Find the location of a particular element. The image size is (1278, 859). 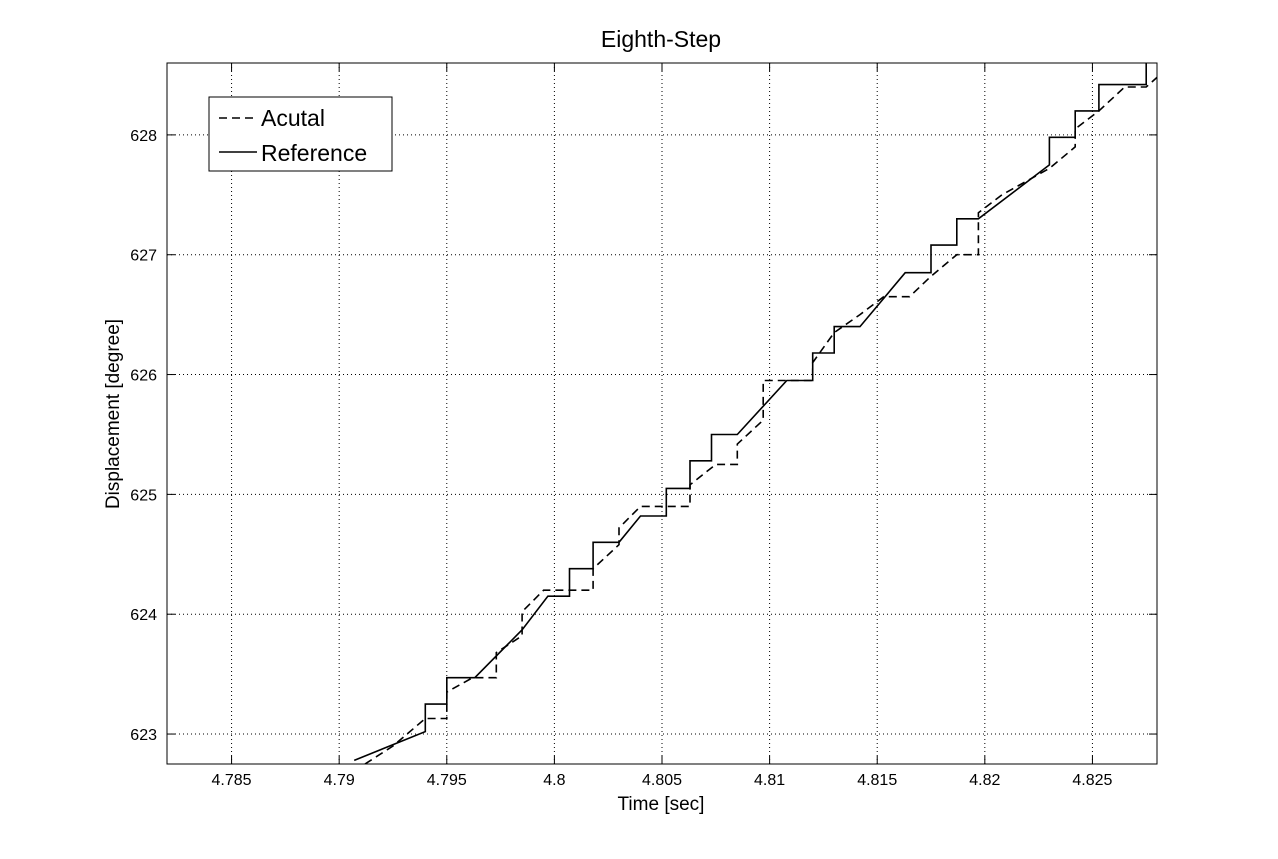

chart-title: Eighth-Step is located at coordinates (661, 39).